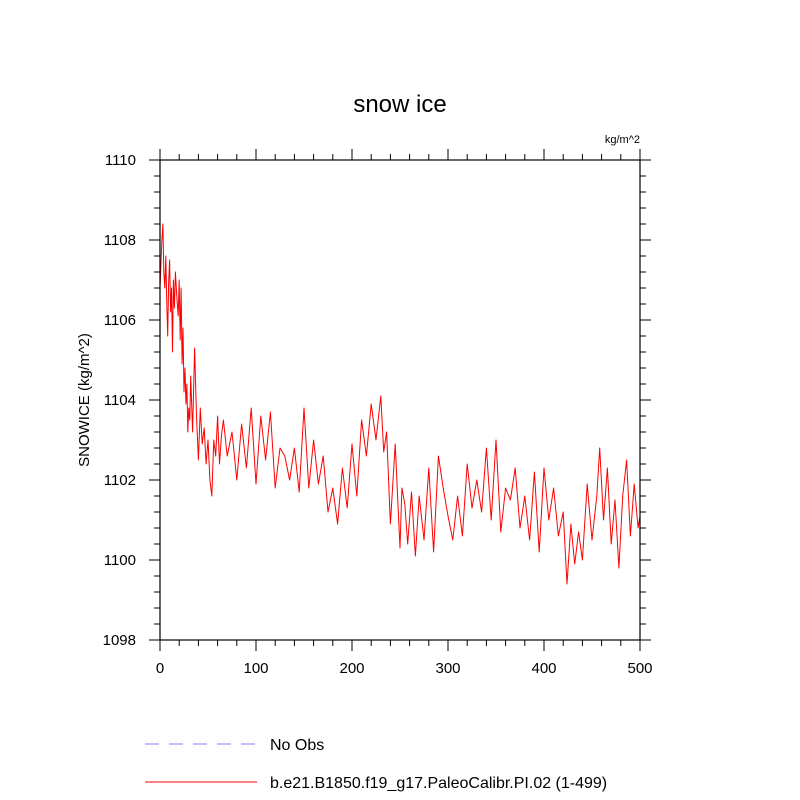 Image resolution: width=800 pixels, height=800 pixels. Describe the element at coordinates (351, 668) in the screenshot. I see `x-tick-label: 200` at that location.